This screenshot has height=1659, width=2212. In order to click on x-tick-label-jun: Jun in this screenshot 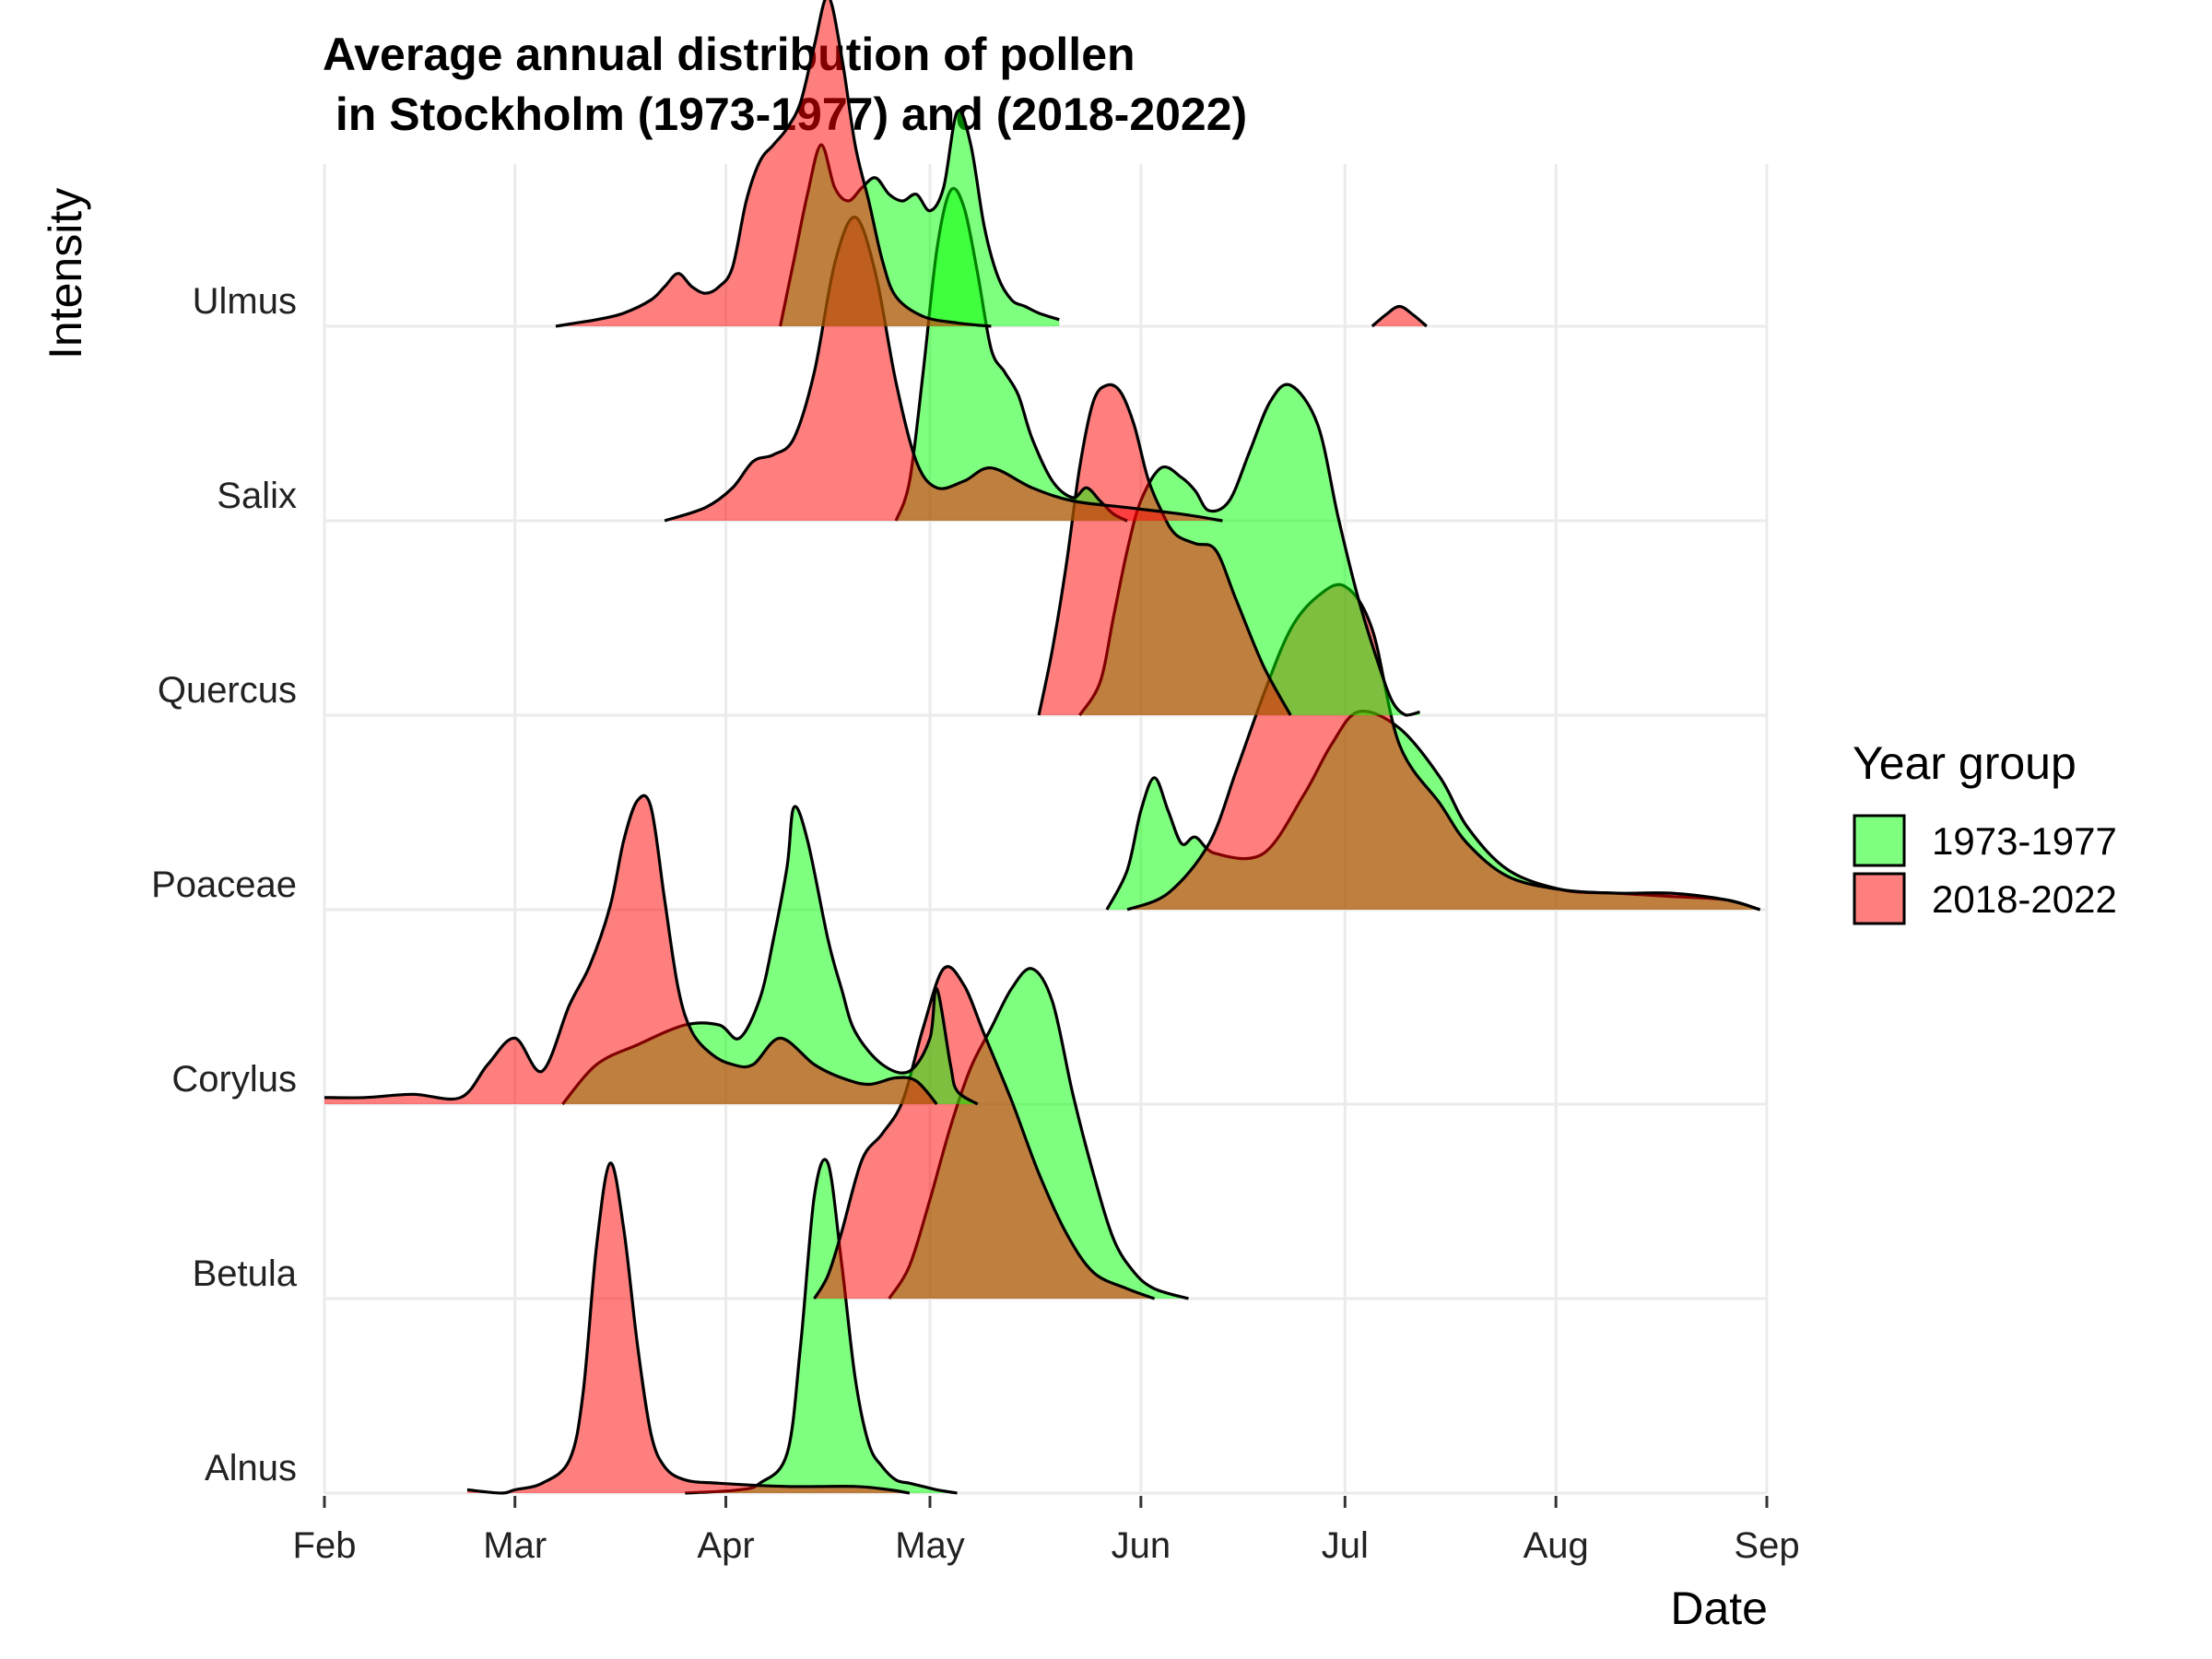, I will do `click(1141, 1545)`.